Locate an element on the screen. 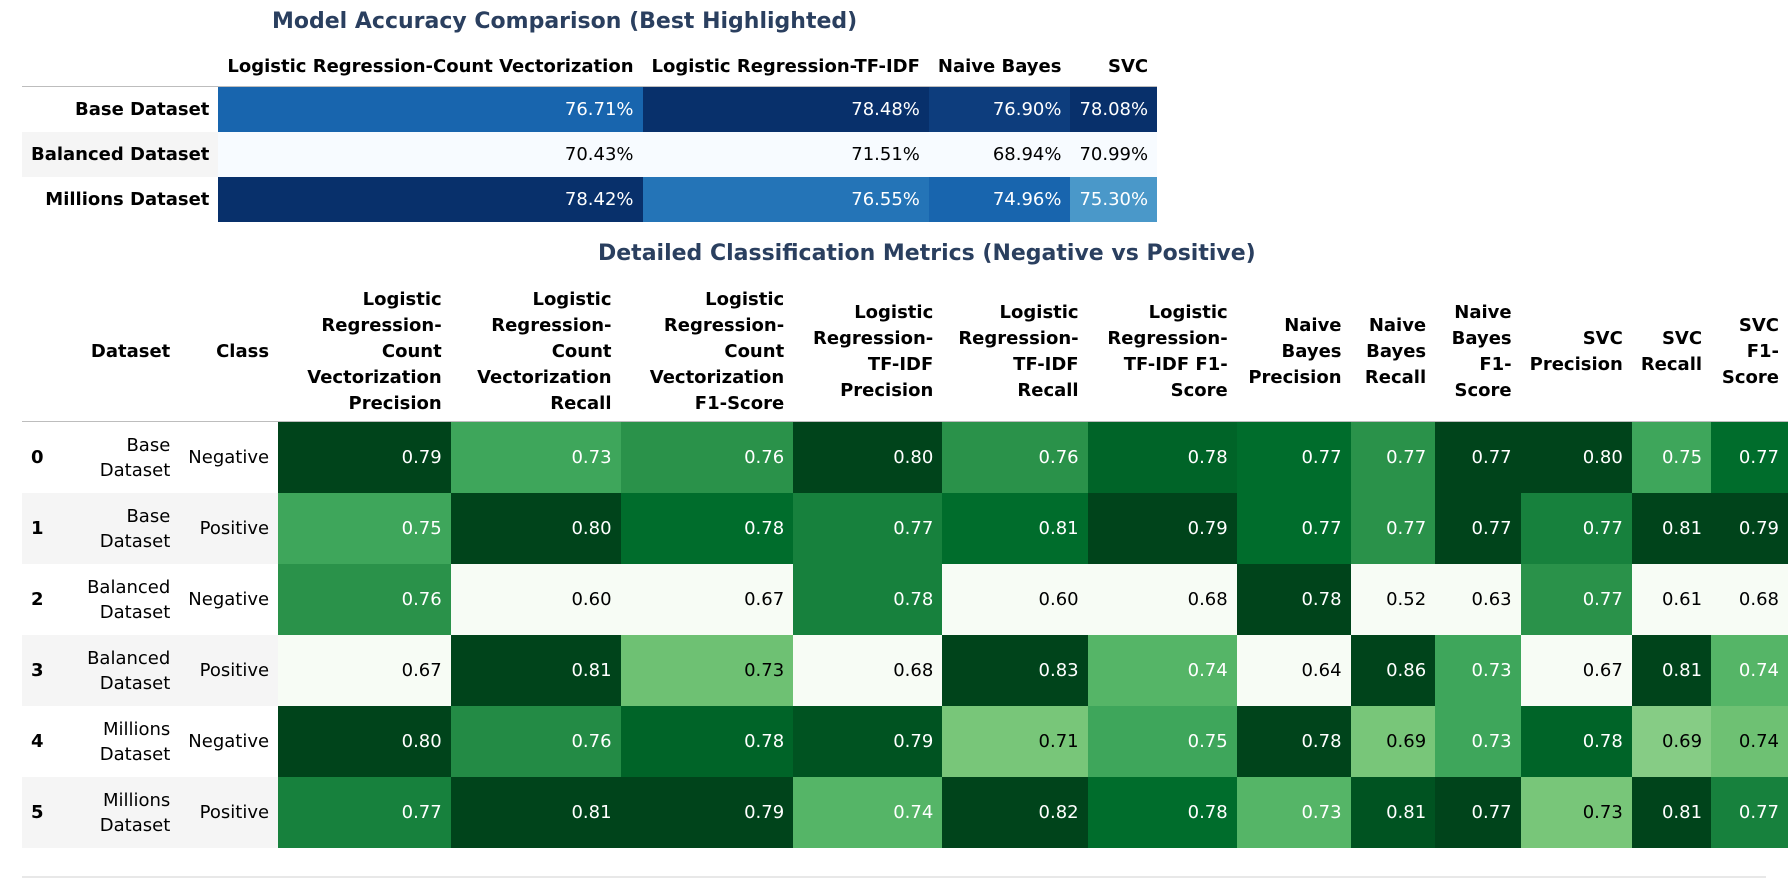 This screenshot has height=882, width=1788. metrics-column-header: Logistic Regression-TF-IDF F1-Score is located at coordinates (1162, 352).